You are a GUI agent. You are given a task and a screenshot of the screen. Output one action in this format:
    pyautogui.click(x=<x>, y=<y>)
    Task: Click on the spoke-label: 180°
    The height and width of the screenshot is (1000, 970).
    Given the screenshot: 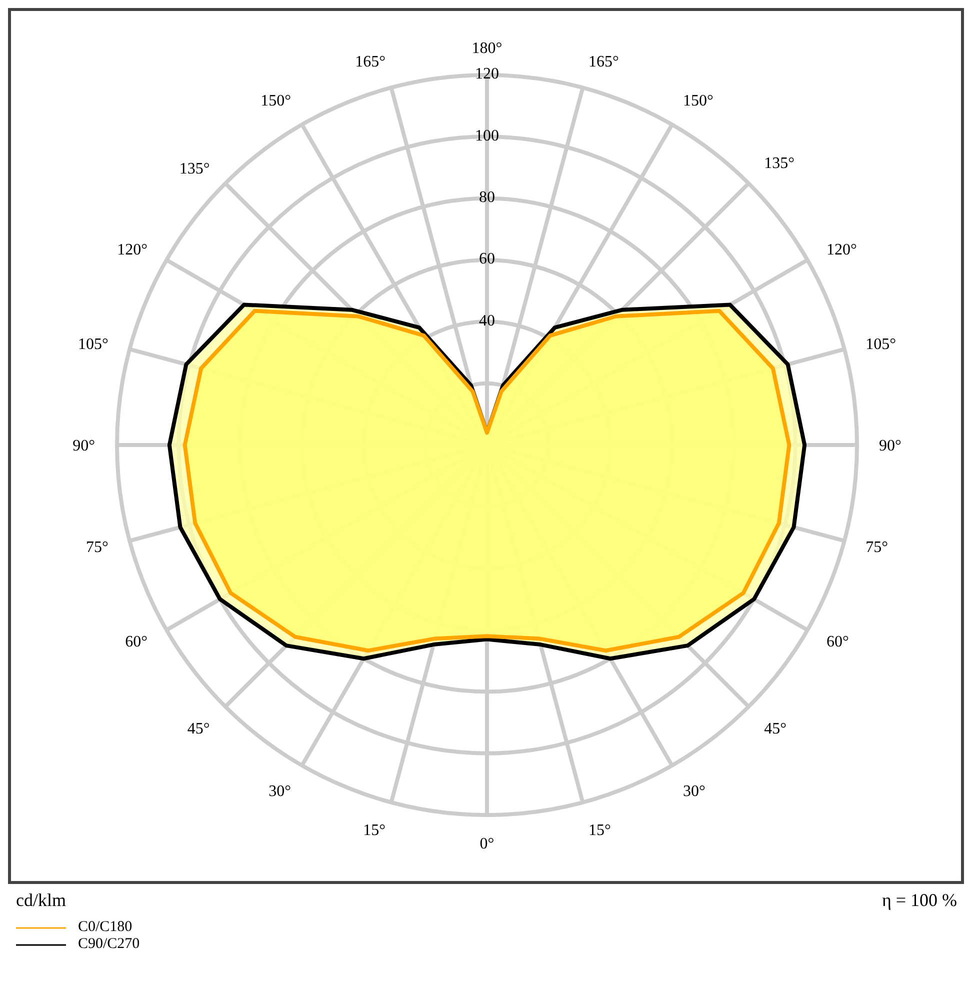 What is the action you would take?
    pyautogui.click(x=487, y=48)
    